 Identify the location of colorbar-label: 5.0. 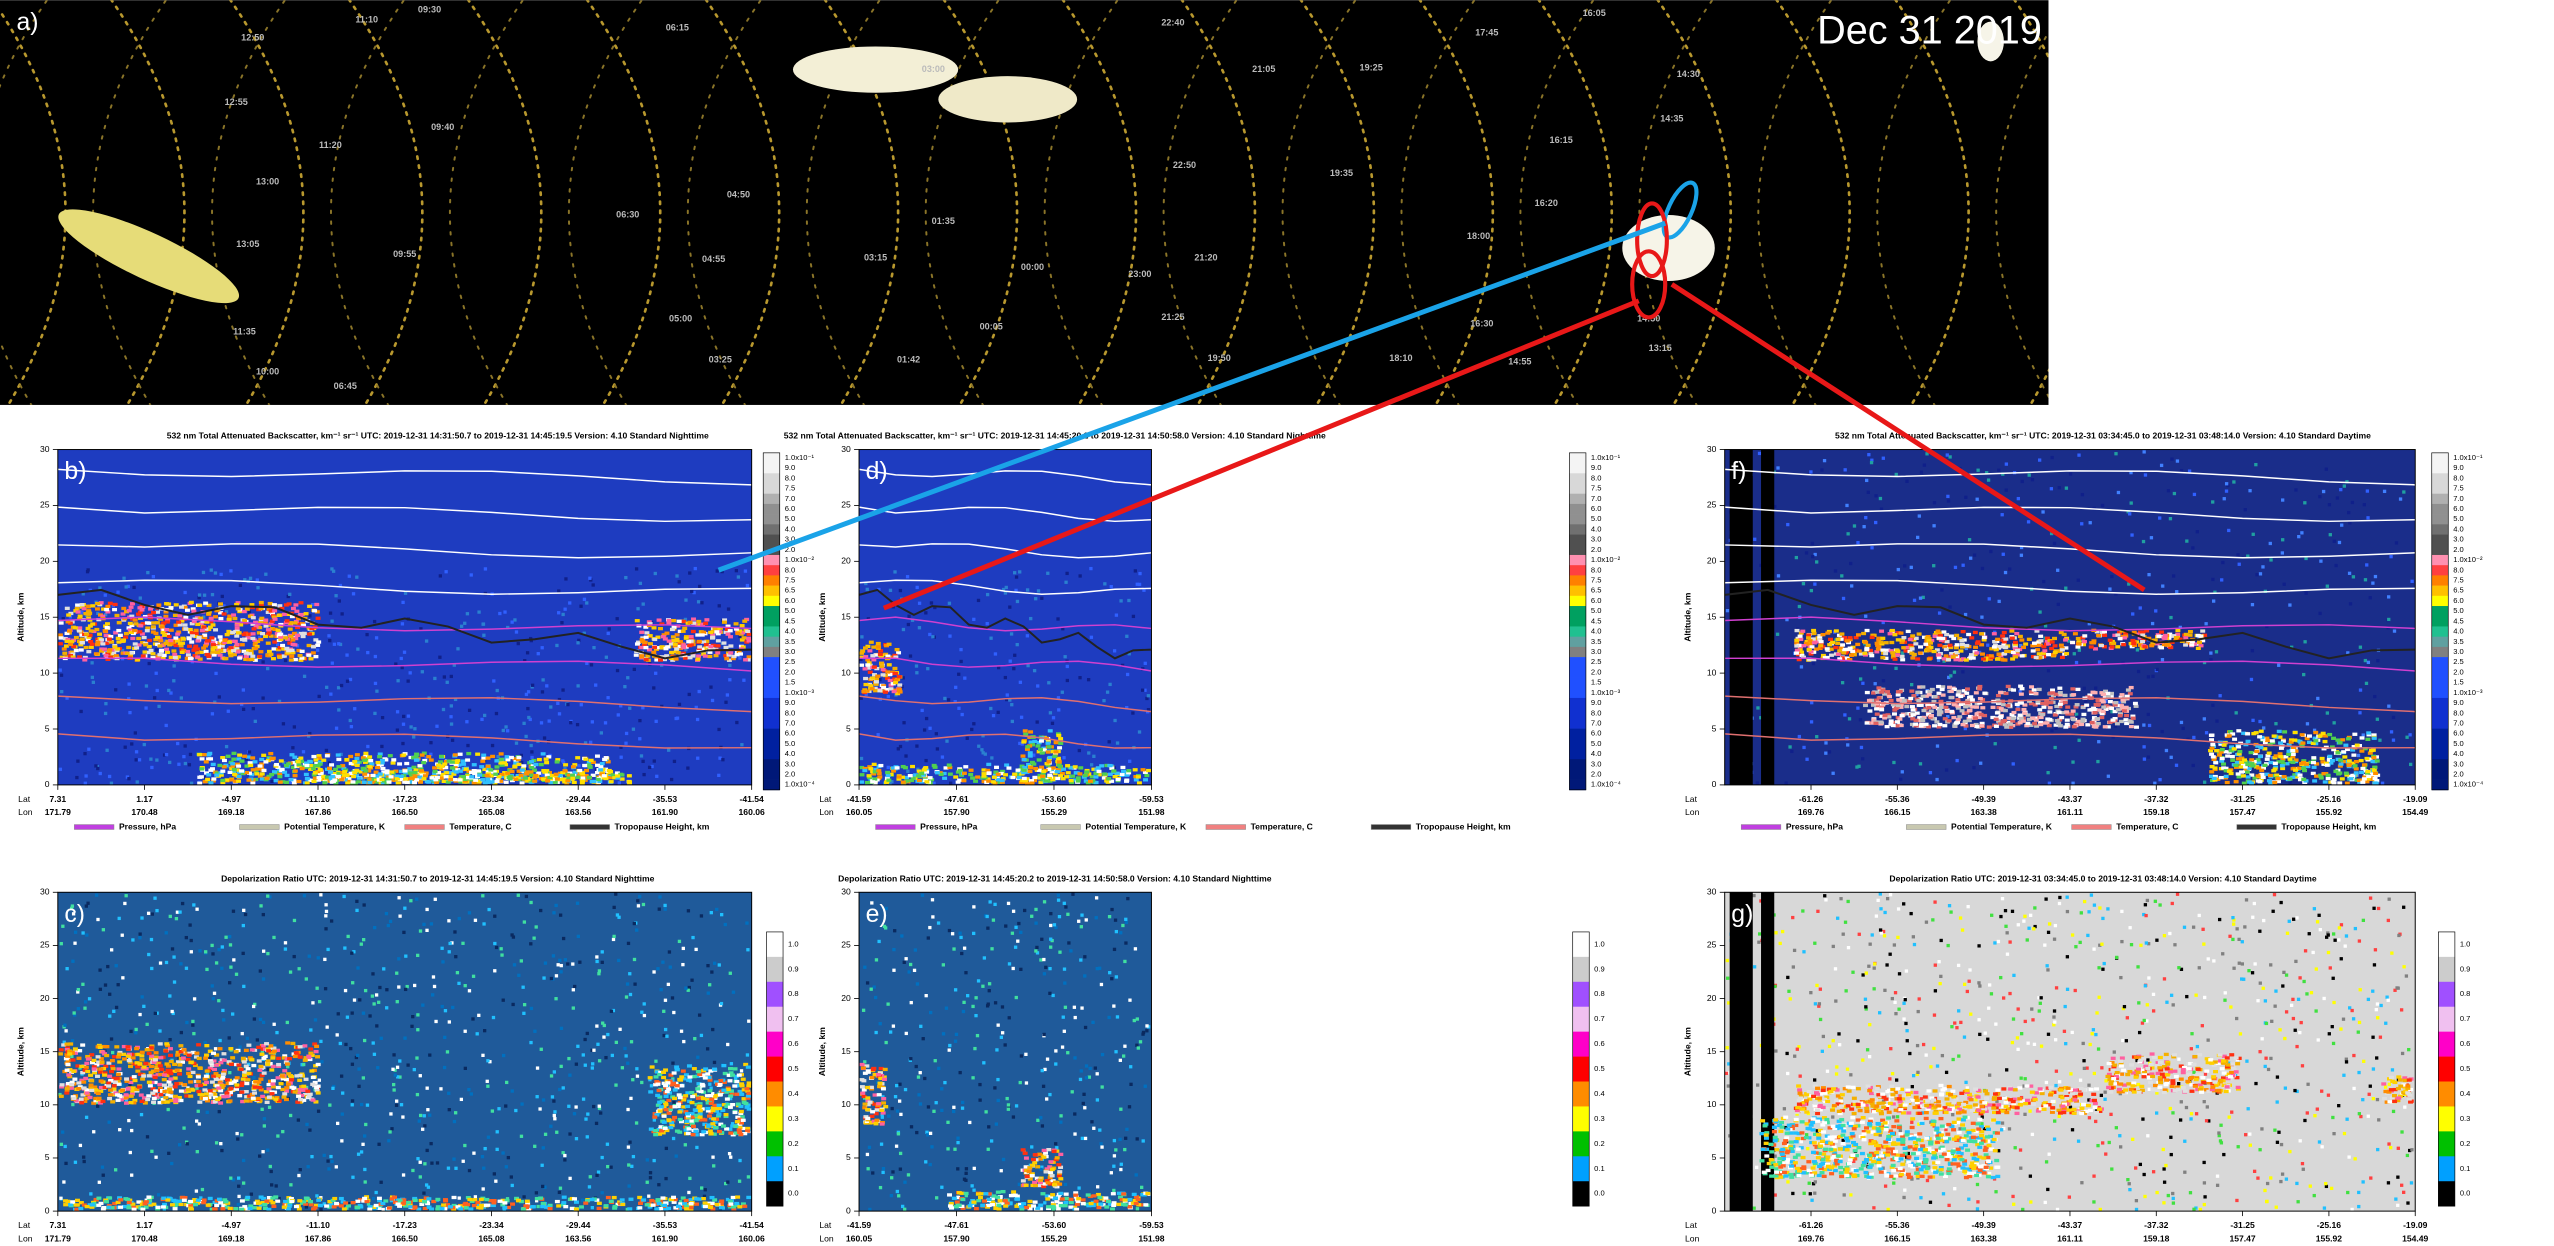
(1596, 743).